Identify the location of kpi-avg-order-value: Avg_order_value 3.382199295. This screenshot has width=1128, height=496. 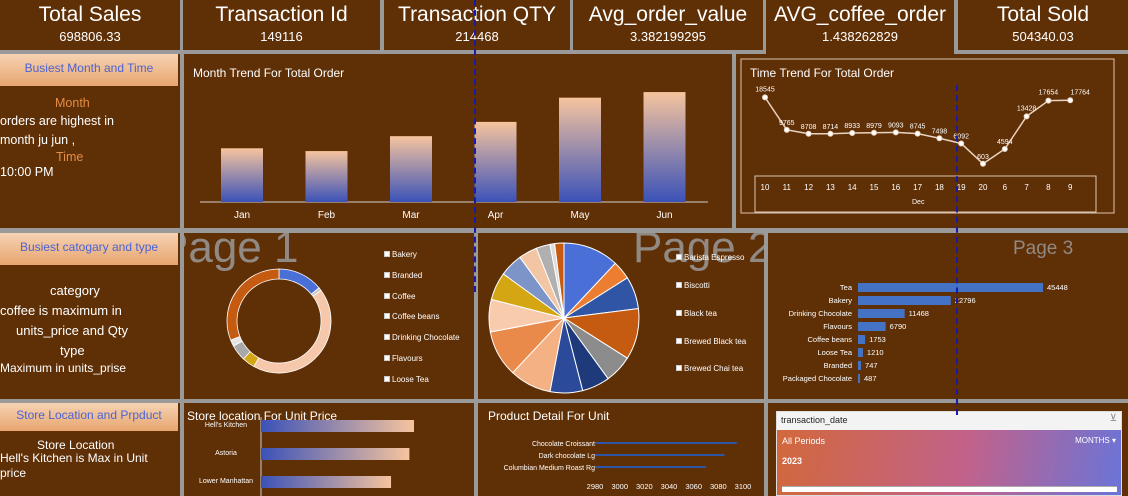
(668, 25).